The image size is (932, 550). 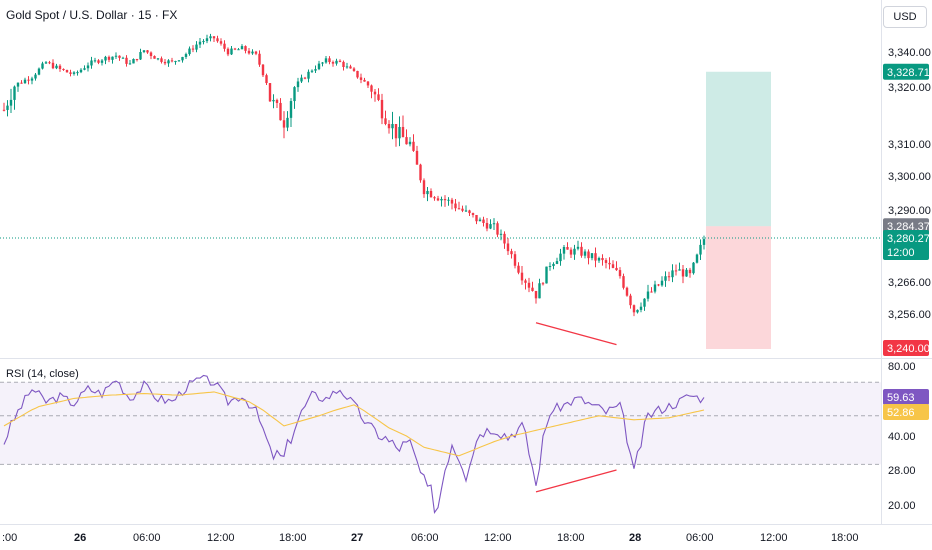 What do you see at coordinates (909, 315) in the screenshot?
I see `price-tick-label: 3,256.00` at bounding box center [909, 315].